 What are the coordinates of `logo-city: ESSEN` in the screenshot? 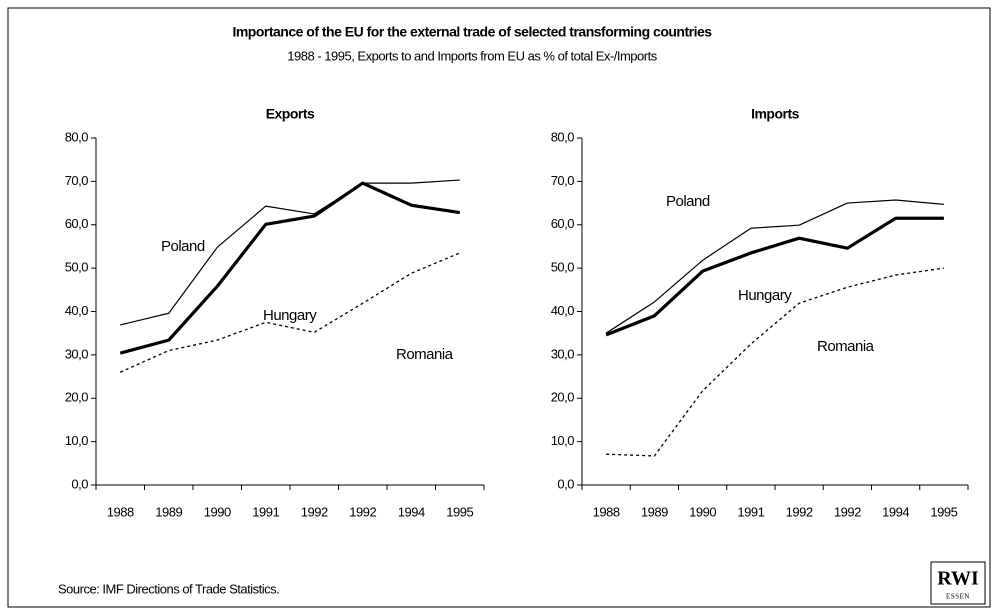 It's located at (958, 597).